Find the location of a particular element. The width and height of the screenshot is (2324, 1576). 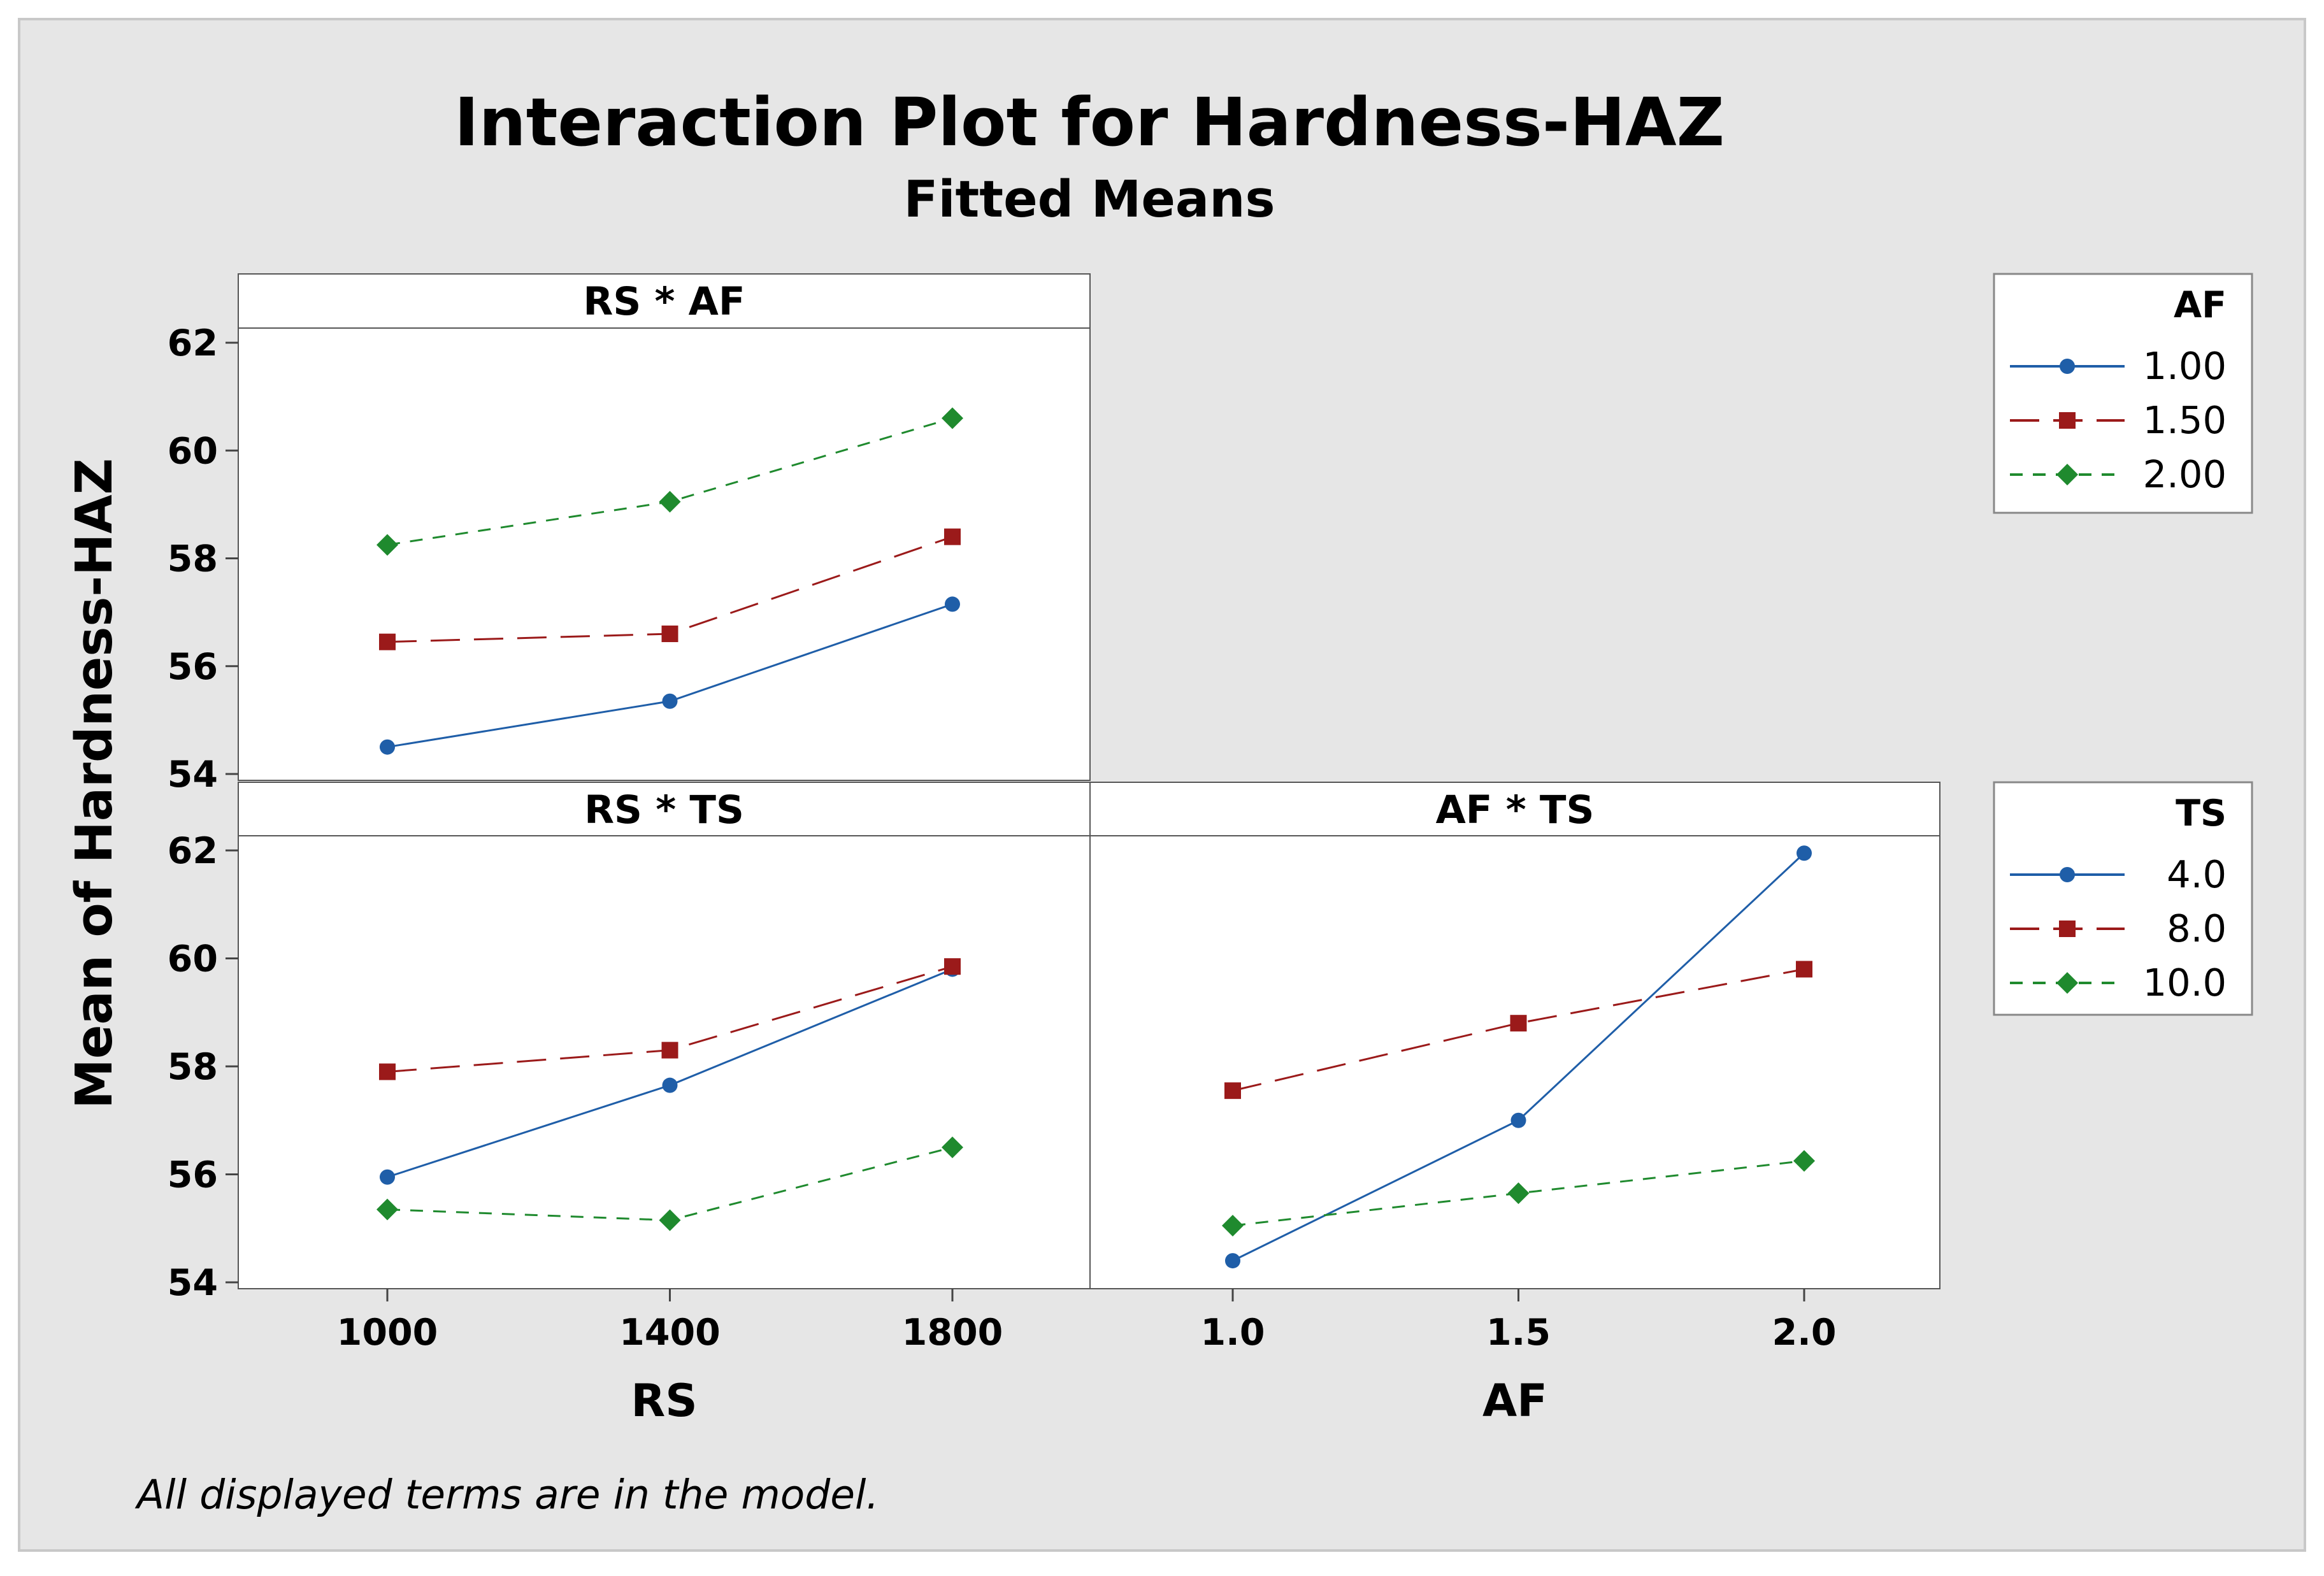

legend-label: 1.00 is located at coordinates (2185, 366).